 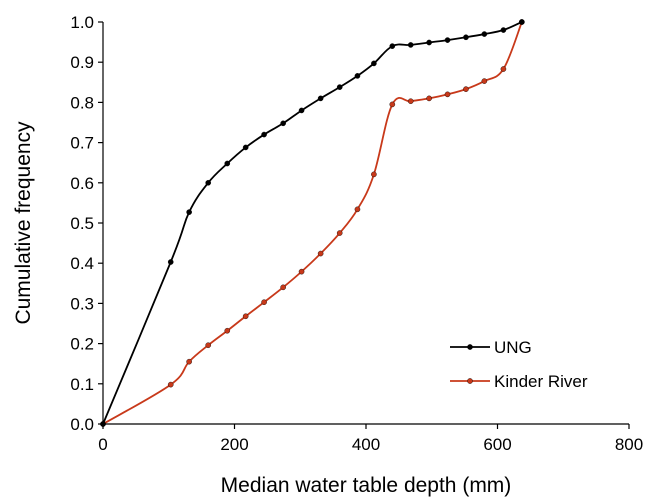 What do you see at coordinates (234, 444) in the screenshot?
I see `x-tick-label: 200` at bounding box center [234, 444].